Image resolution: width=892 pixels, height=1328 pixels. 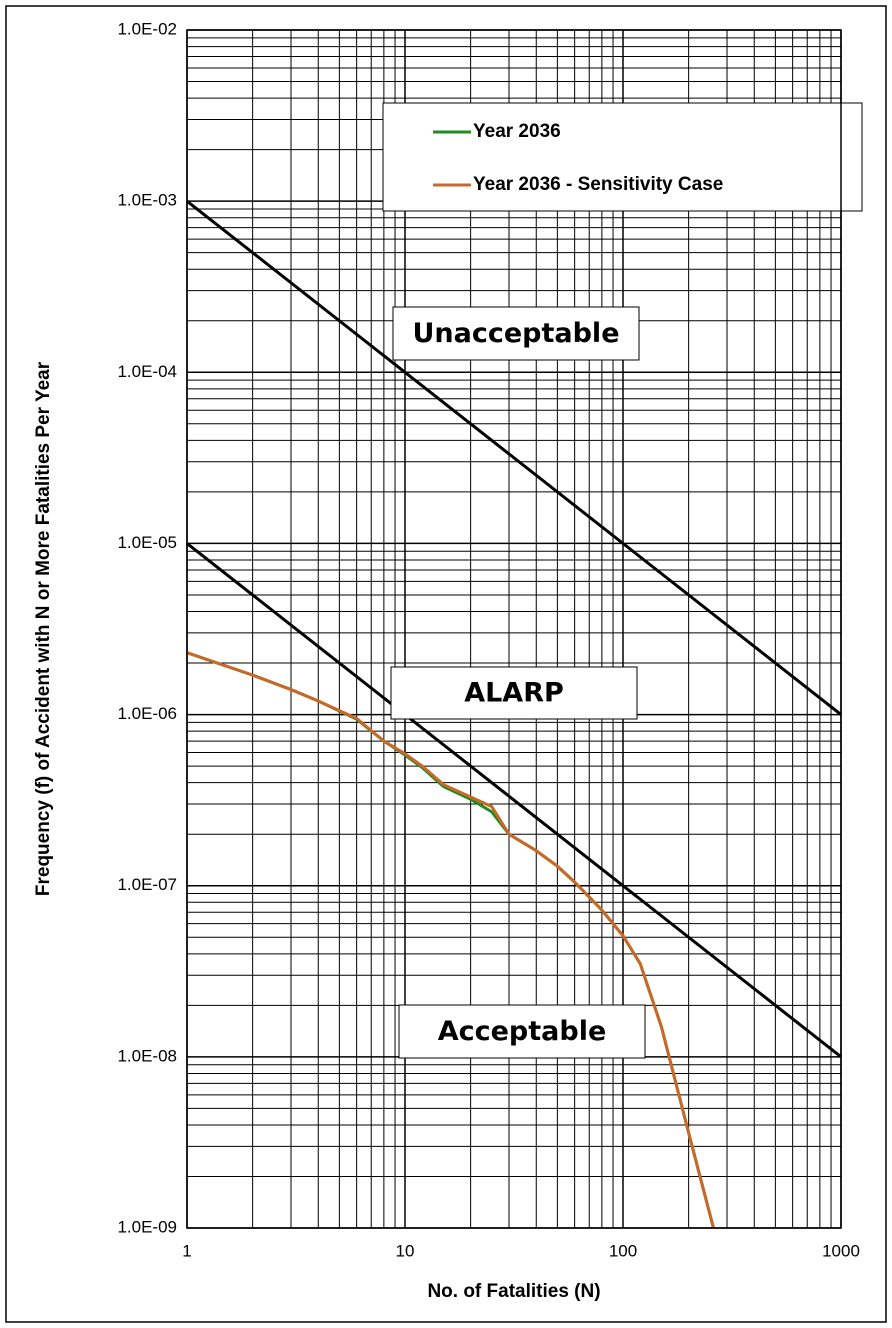 I want to click on y-tick-label: 1.0E-04, so click(x=147, y=371).